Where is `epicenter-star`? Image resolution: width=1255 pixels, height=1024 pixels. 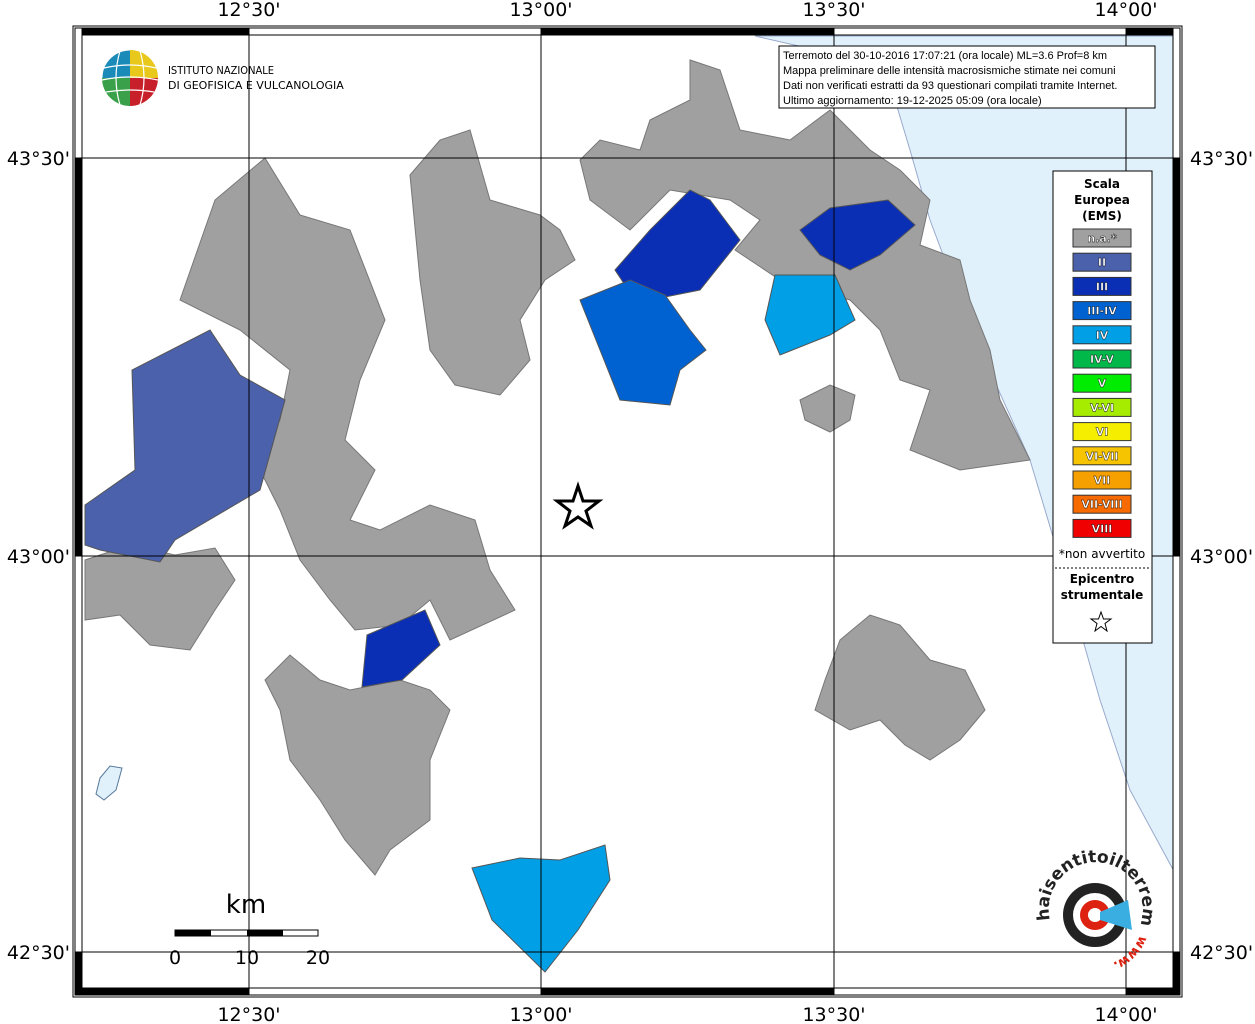 epicenter-star is located at coordinates (578, 505).